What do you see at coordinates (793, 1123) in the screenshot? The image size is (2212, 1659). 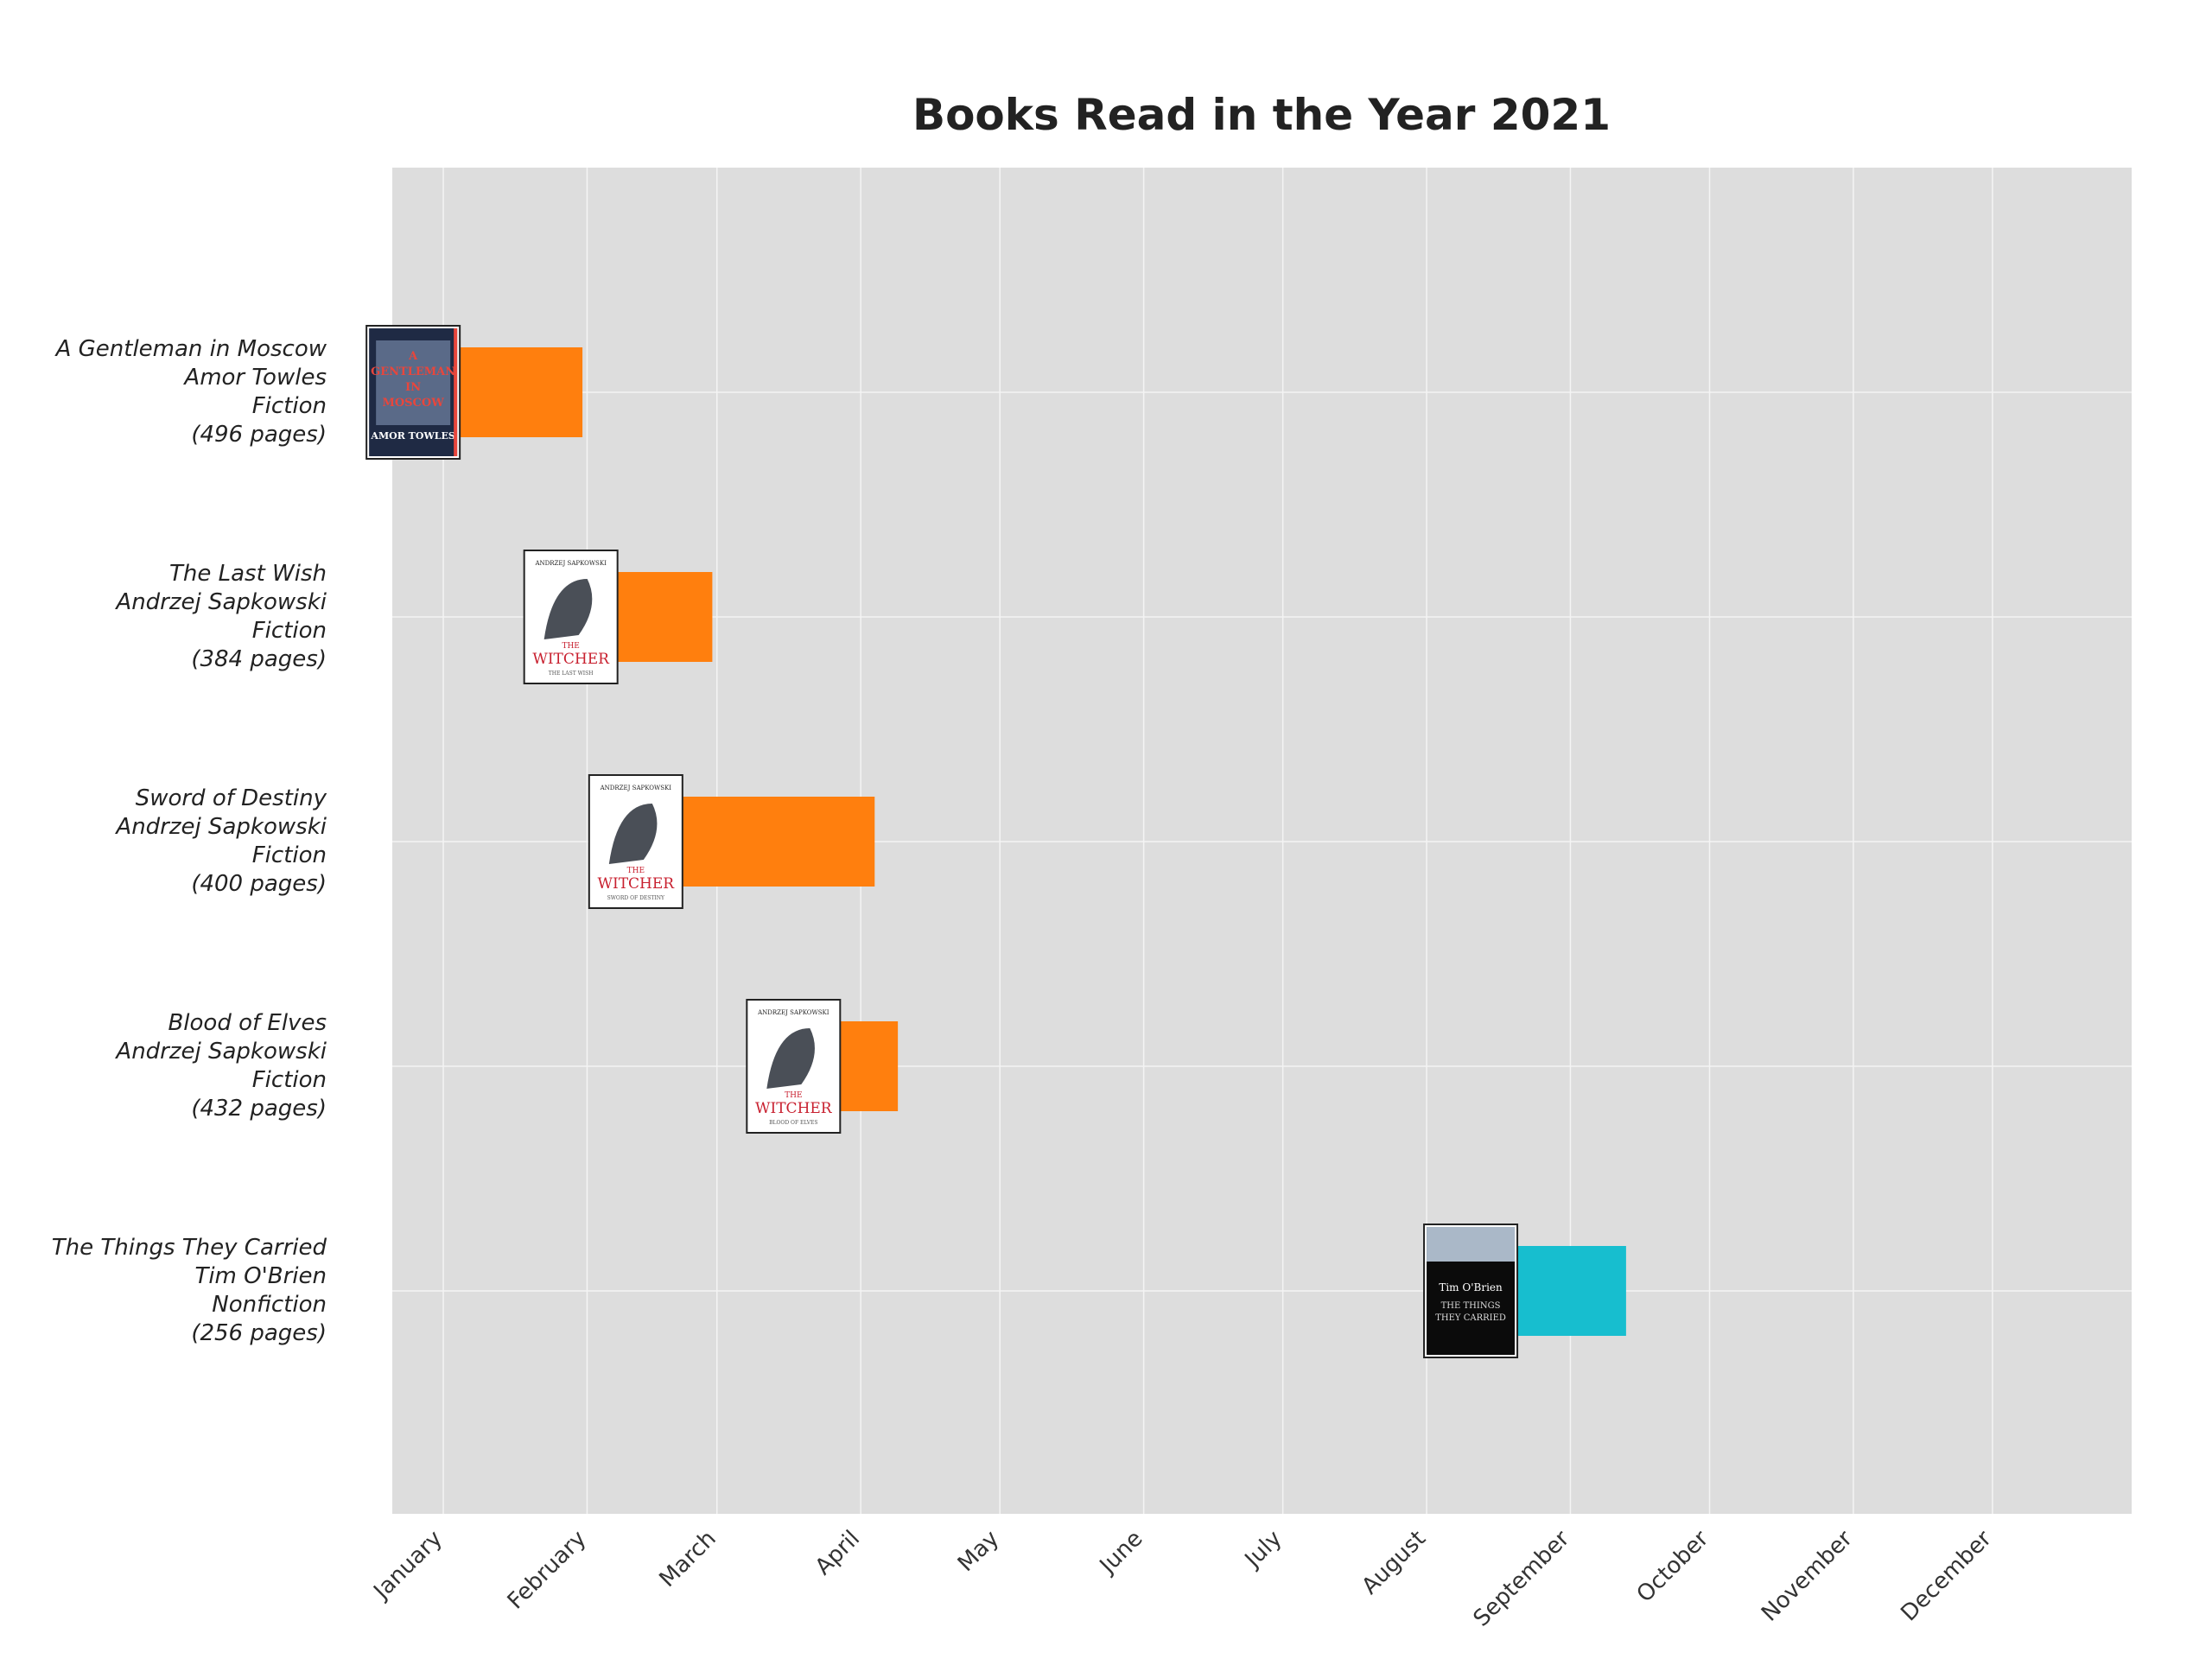 I see `cover-subtitle-text: BLOOD OF ELVES` at bounding box center [793, 1123].